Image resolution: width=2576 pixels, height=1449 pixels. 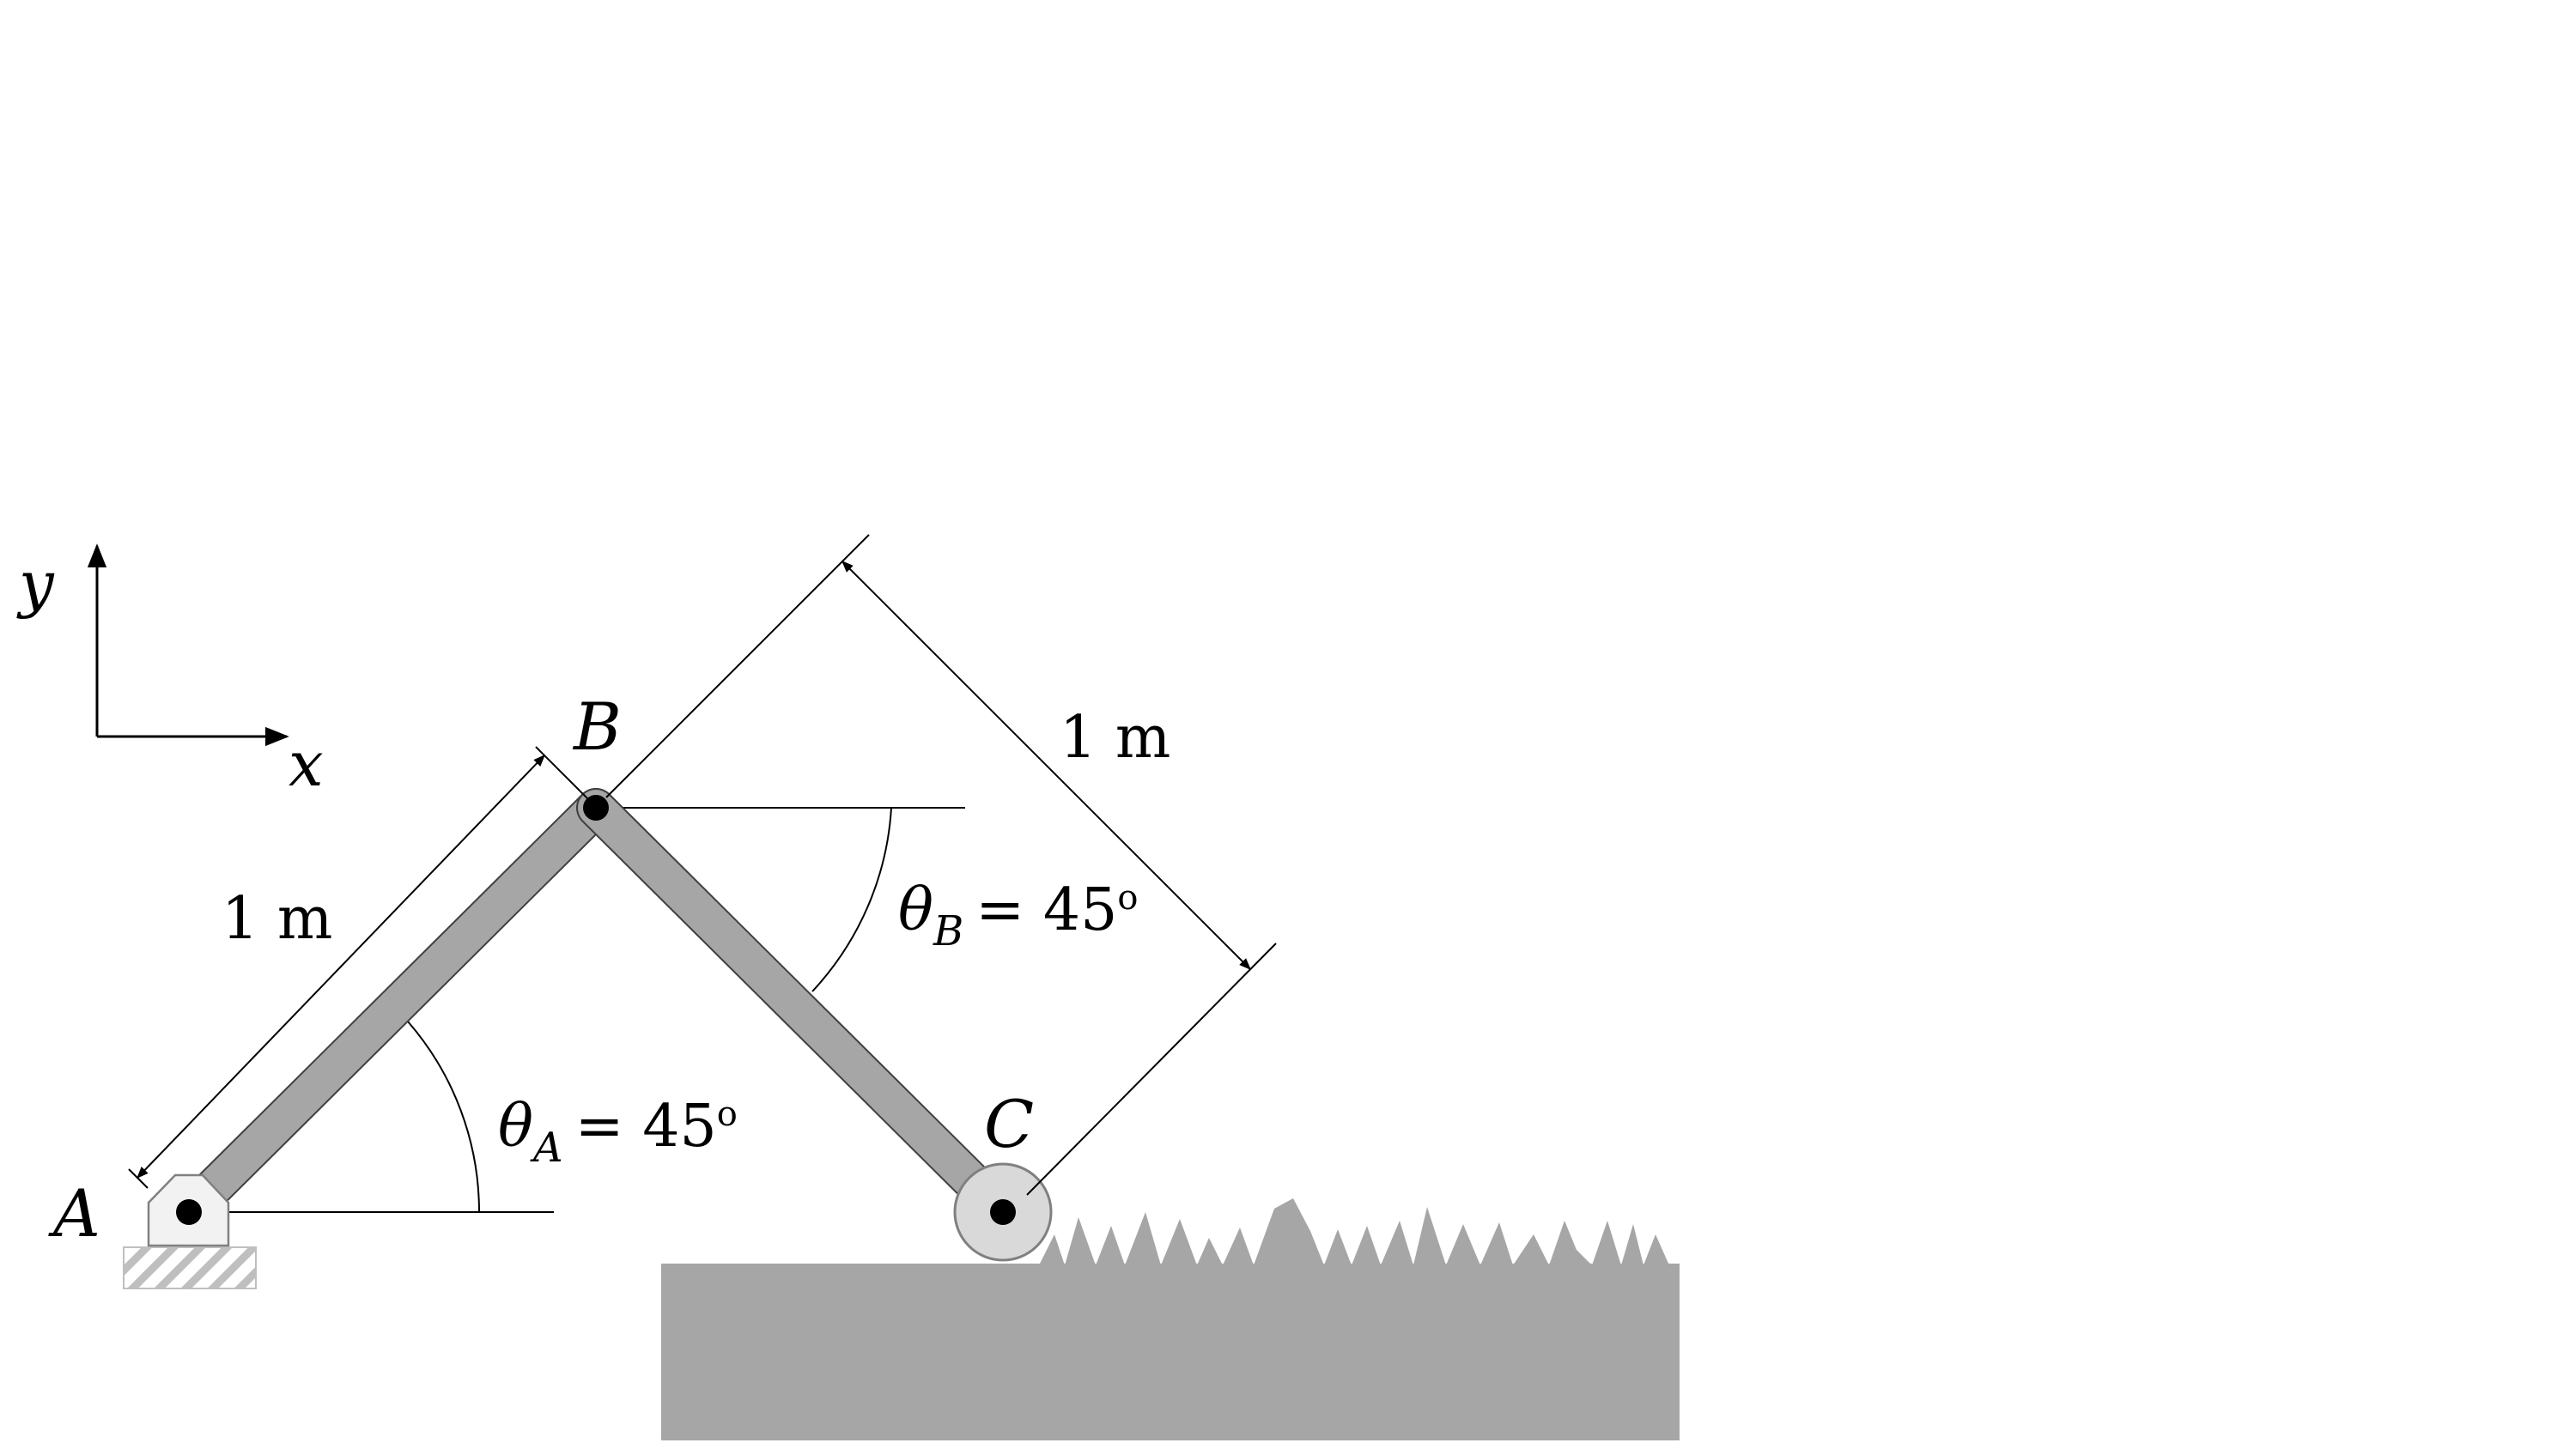 What do you see at coordinates (190, 1267) in the screenshot?
I see `hatched-base` at bounding box center [190, 1267].